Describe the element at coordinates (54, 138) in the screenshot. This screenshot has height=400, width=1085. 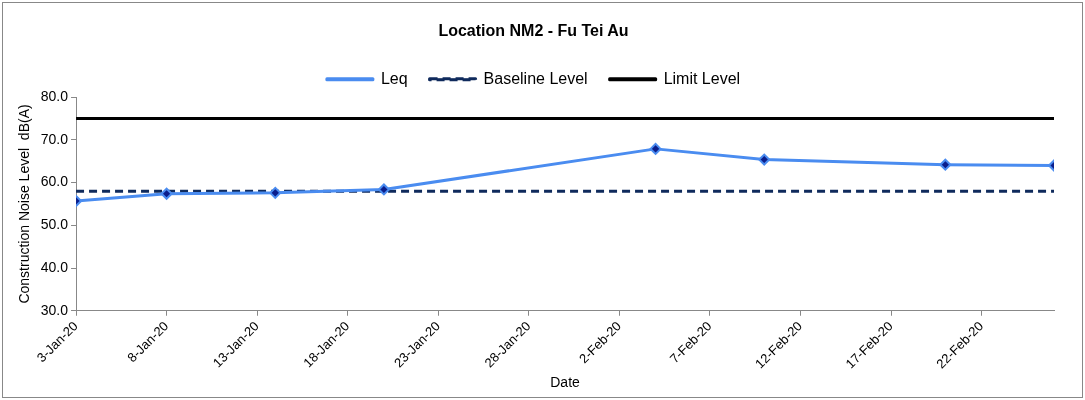
I see `y-tick-label: 70.0` at that location.